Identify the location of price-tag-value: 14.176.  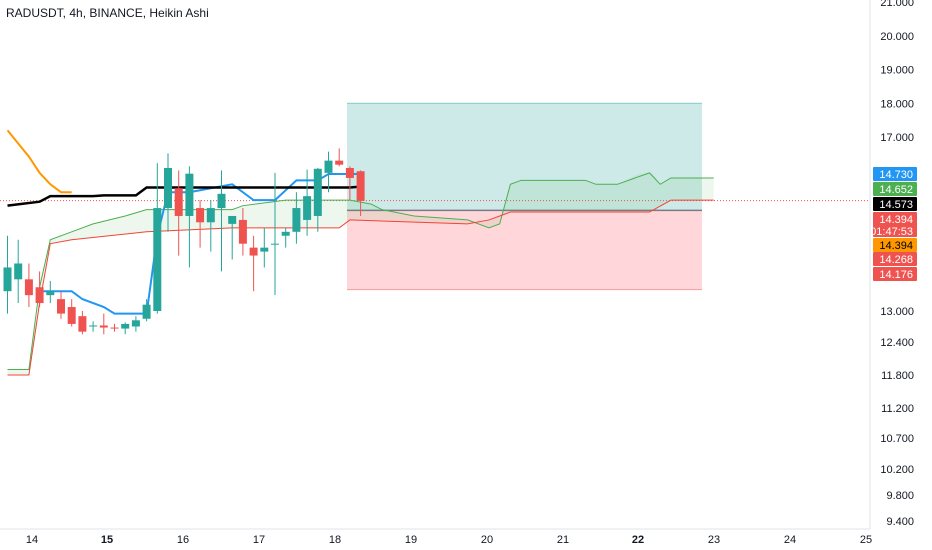
(896, 275).